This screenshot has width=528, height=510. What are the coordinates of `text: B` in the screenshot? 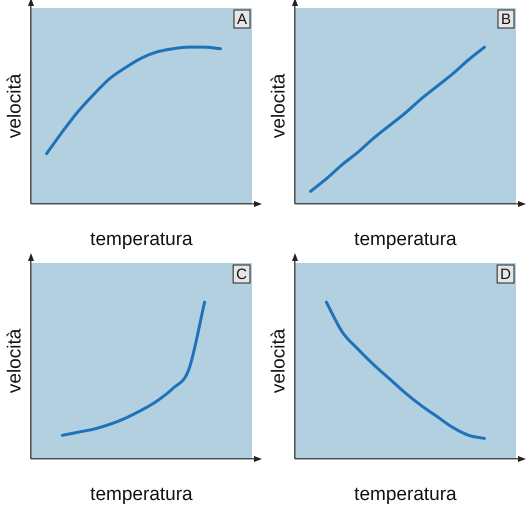 It's located at (506, 19).